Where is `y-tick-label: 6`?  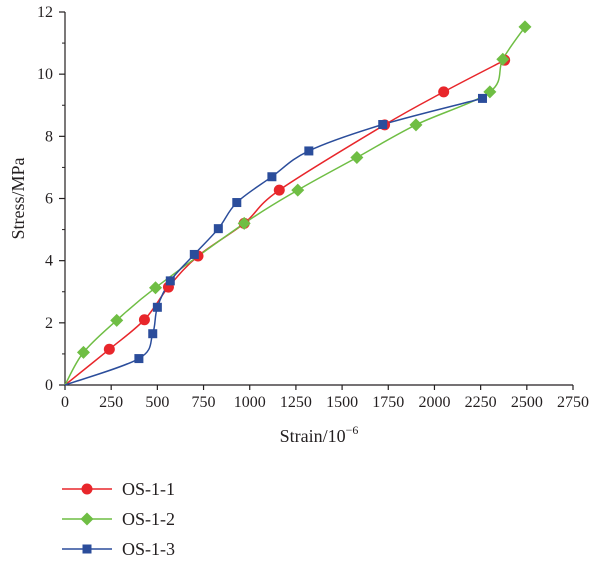
y-tick-label: 6 is located at coordinates (49, 199).